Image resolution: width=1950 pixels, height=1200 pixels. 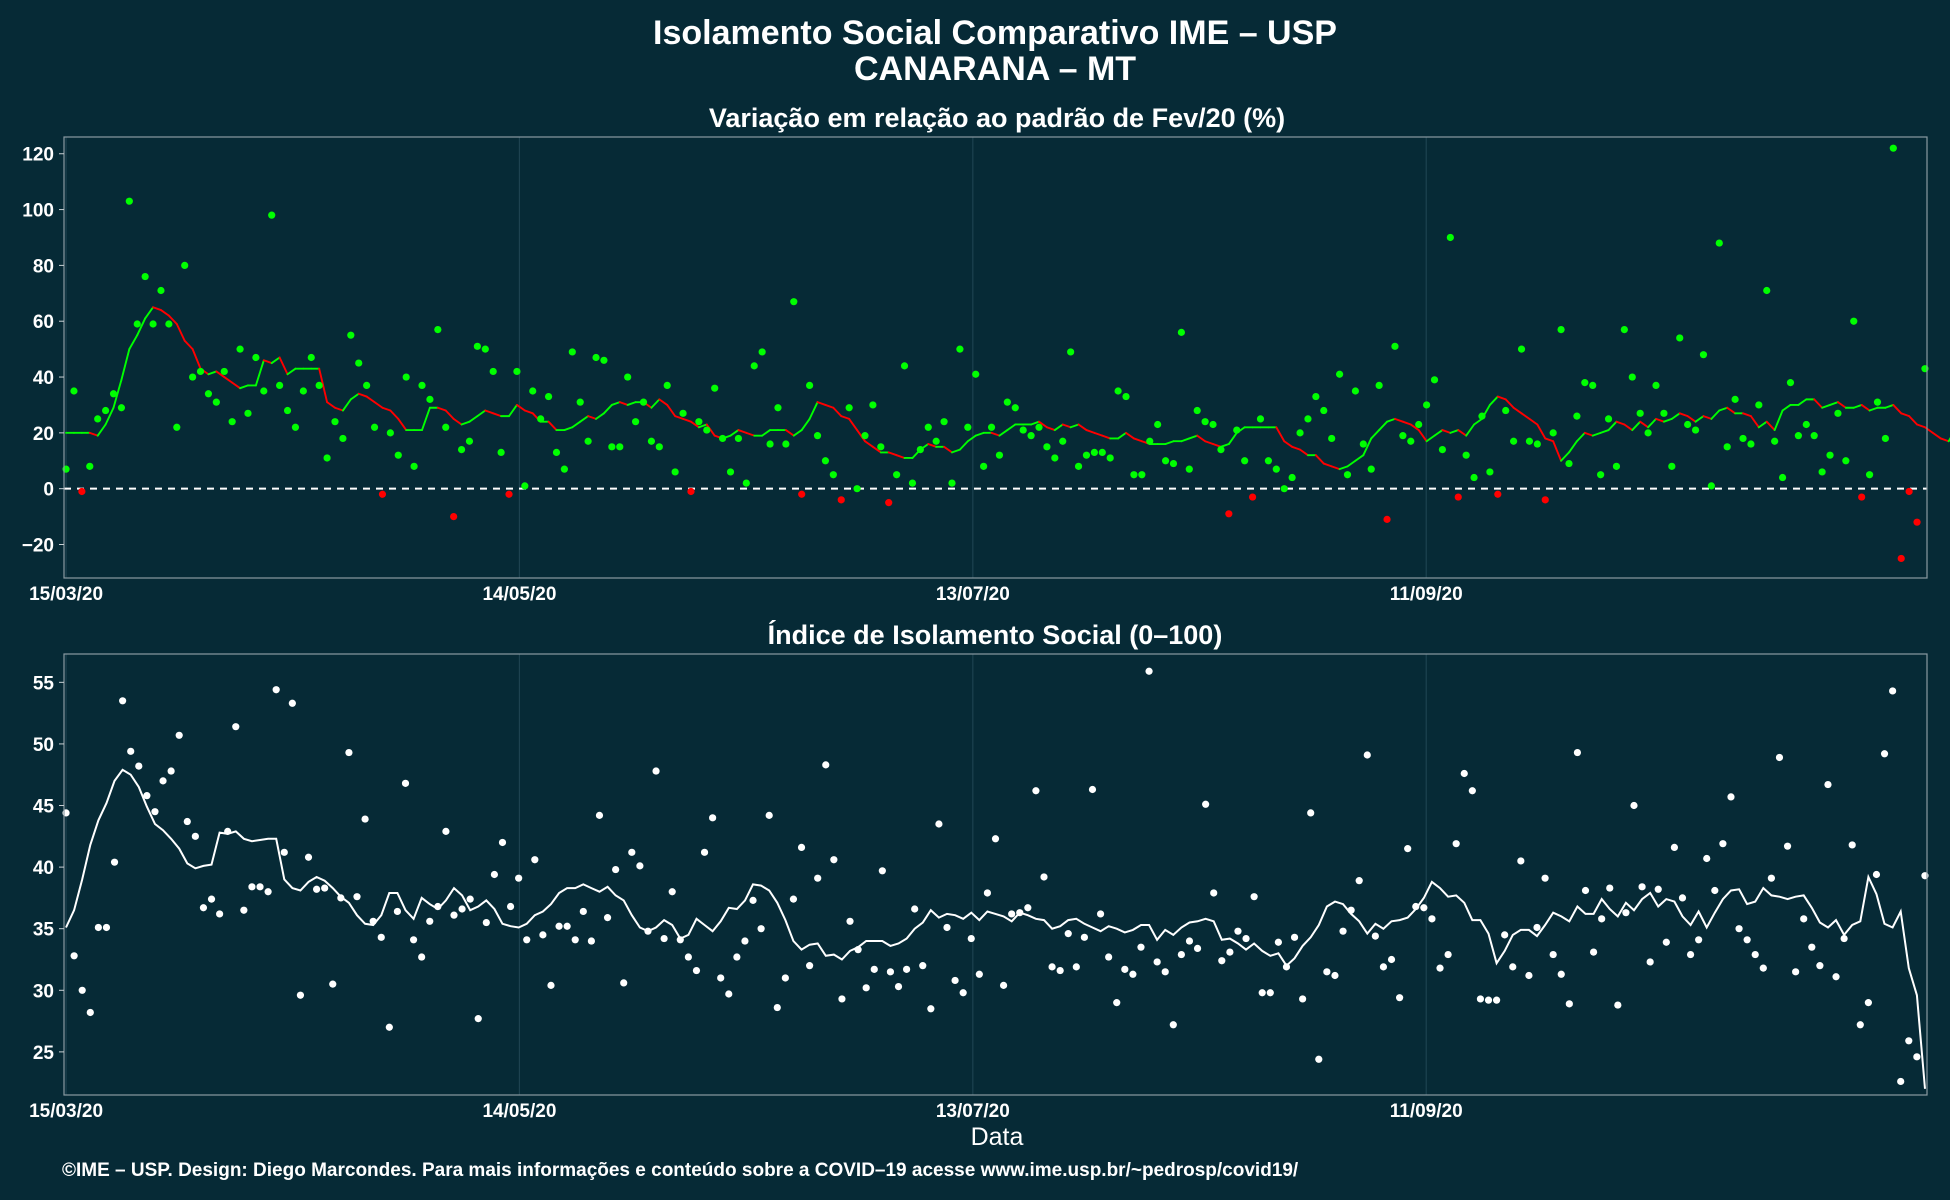 I want to click on panel-index-y-ticks: 25 30 35 40 45 50 55, so click(x=44, y=868).